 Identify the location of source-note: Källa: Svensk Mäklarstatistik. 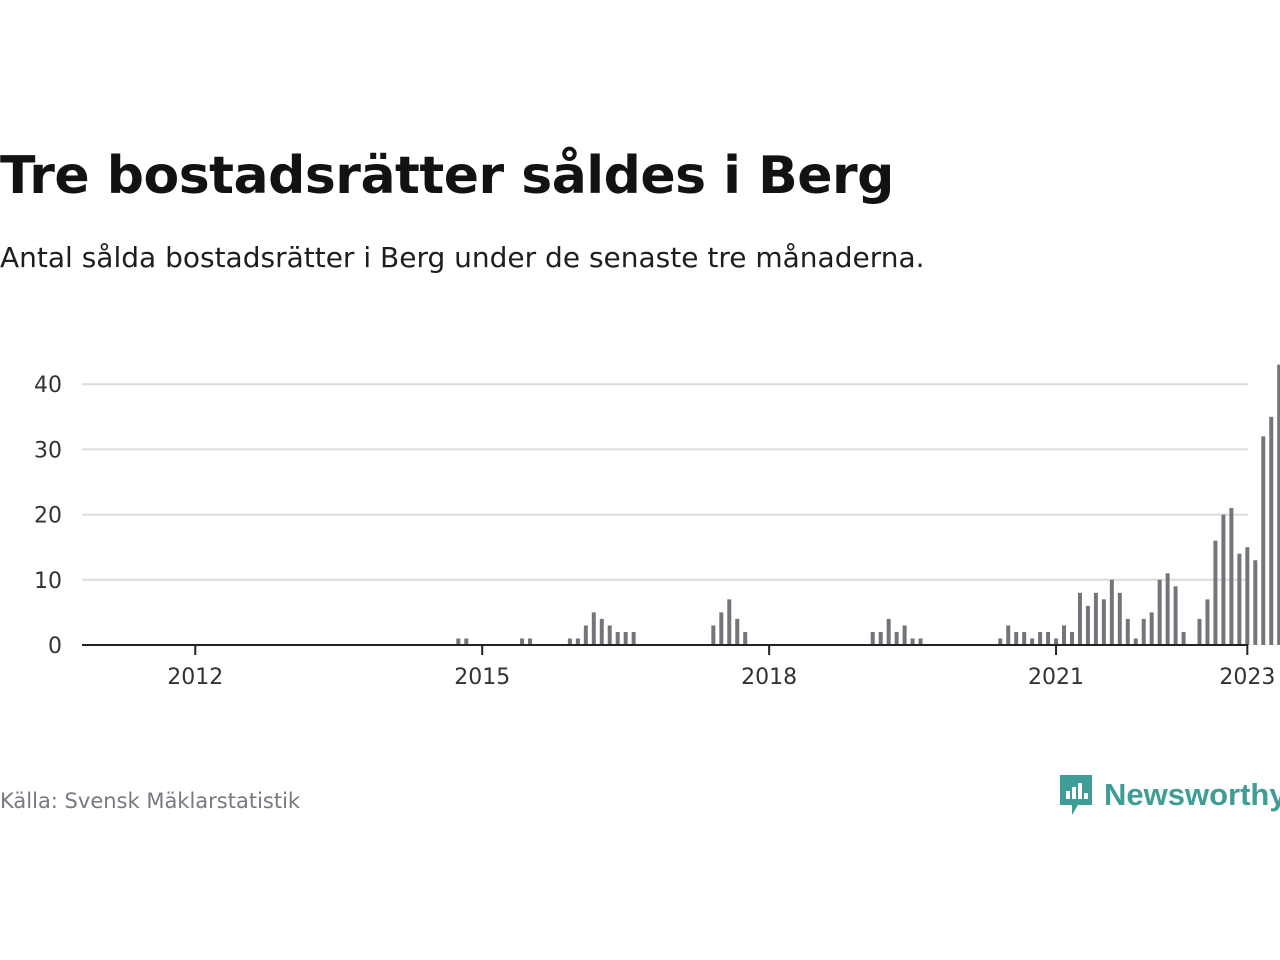
(150, 801).